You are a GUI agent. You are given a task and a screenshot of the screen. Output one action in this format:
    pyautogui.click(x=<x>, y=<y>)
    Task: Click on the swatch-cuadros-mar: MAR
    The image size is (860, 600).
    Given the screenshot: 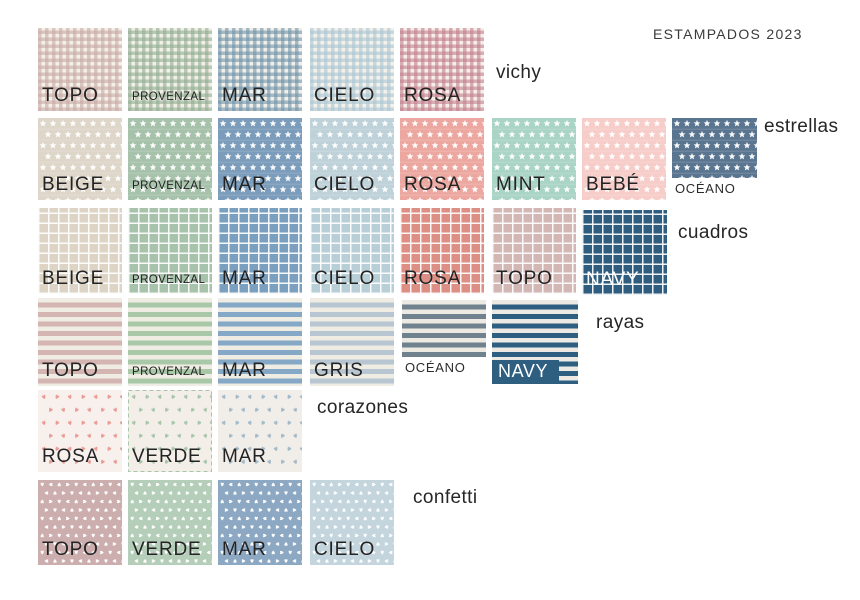 What is the action you would take?
    pyautogui.click(x=260, y=251)
    